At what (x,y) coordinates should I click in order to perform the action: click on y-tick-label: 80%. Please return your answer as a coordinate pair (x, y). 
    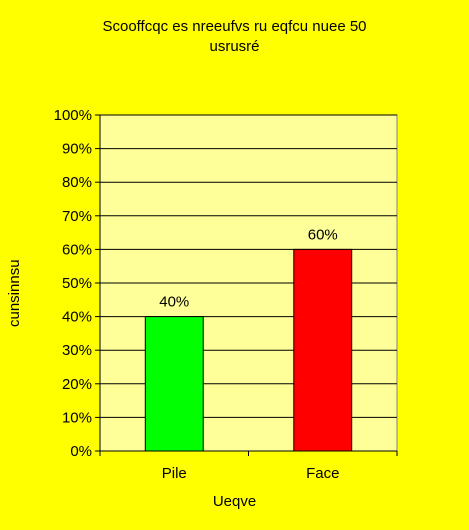
    Looking at the image, I should click on (77, 182).